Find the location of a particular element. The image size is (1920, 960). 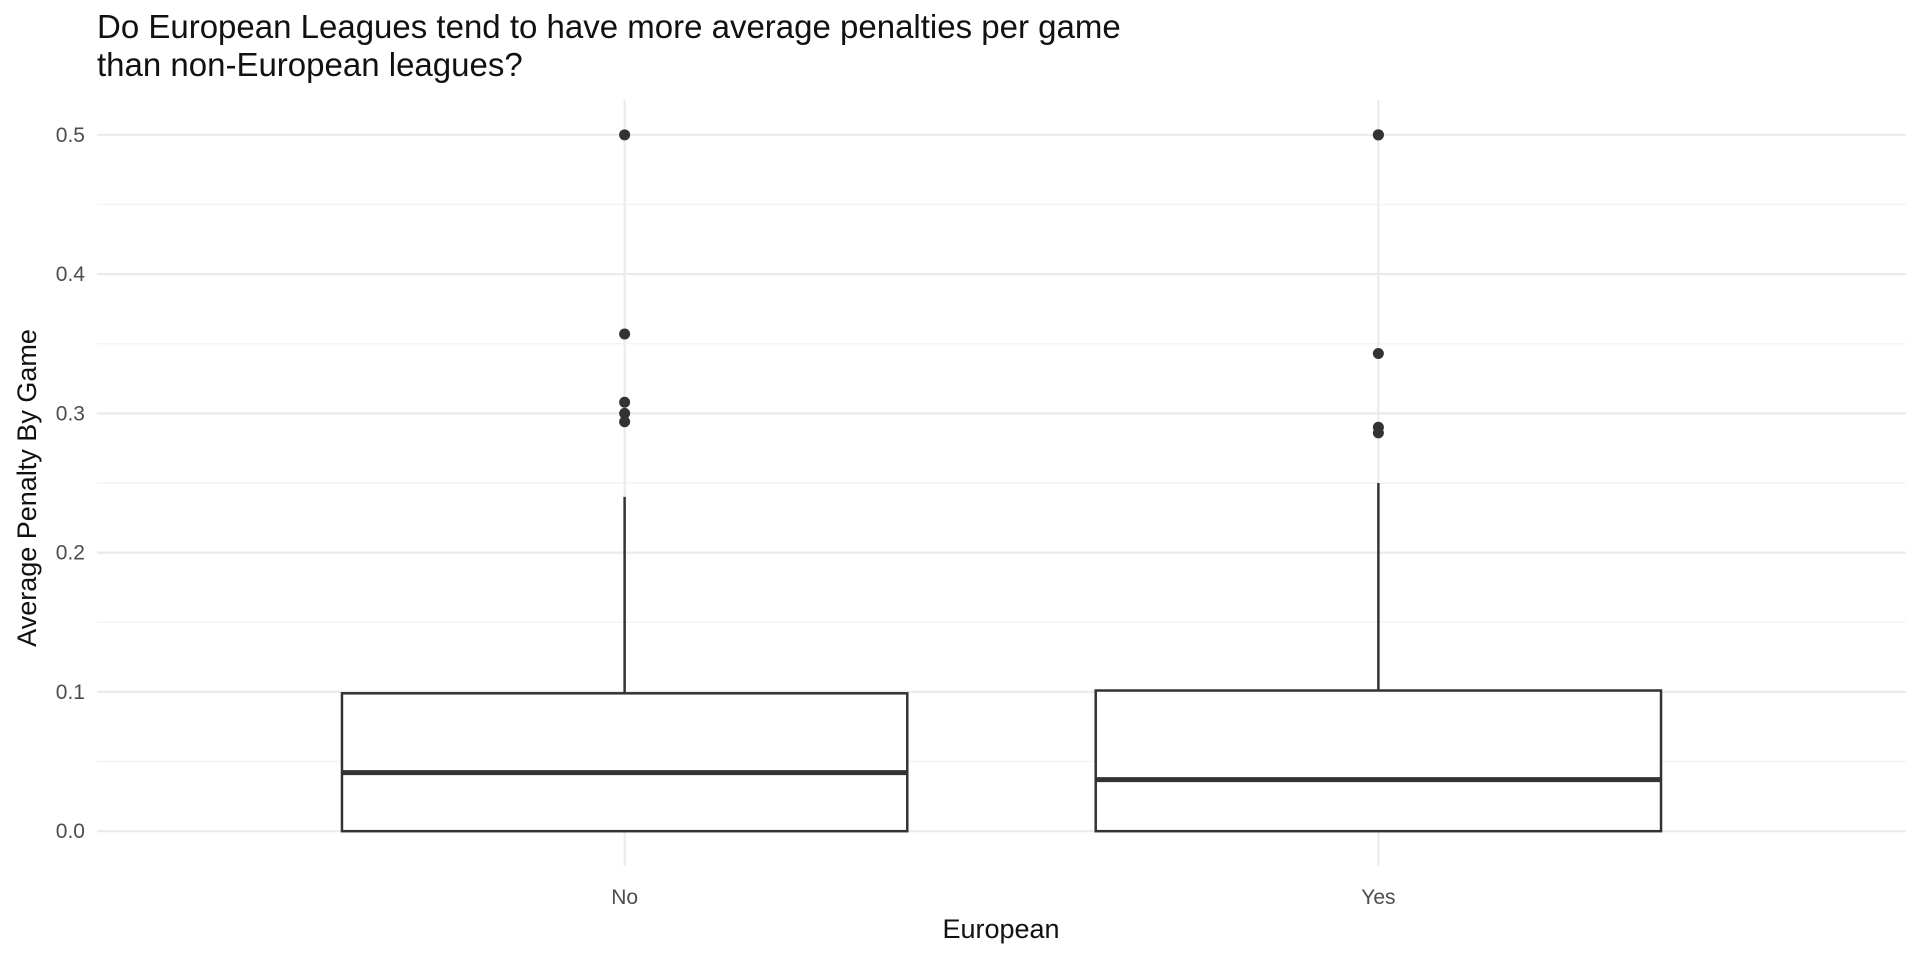

x-axis-title: European is located at coordinates (1000, 929).